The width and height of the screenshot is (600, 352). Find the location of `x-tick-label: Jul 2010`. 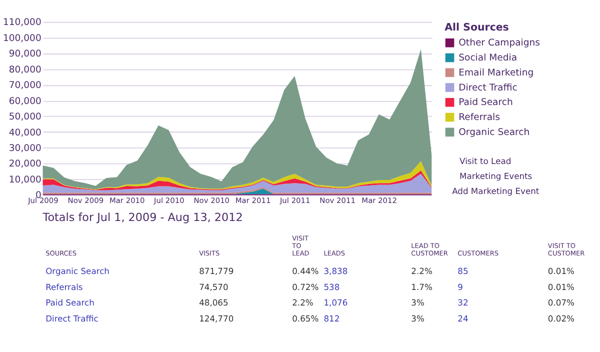

x-tick-label: Jul 2010 is located at coordinates (169, 200).